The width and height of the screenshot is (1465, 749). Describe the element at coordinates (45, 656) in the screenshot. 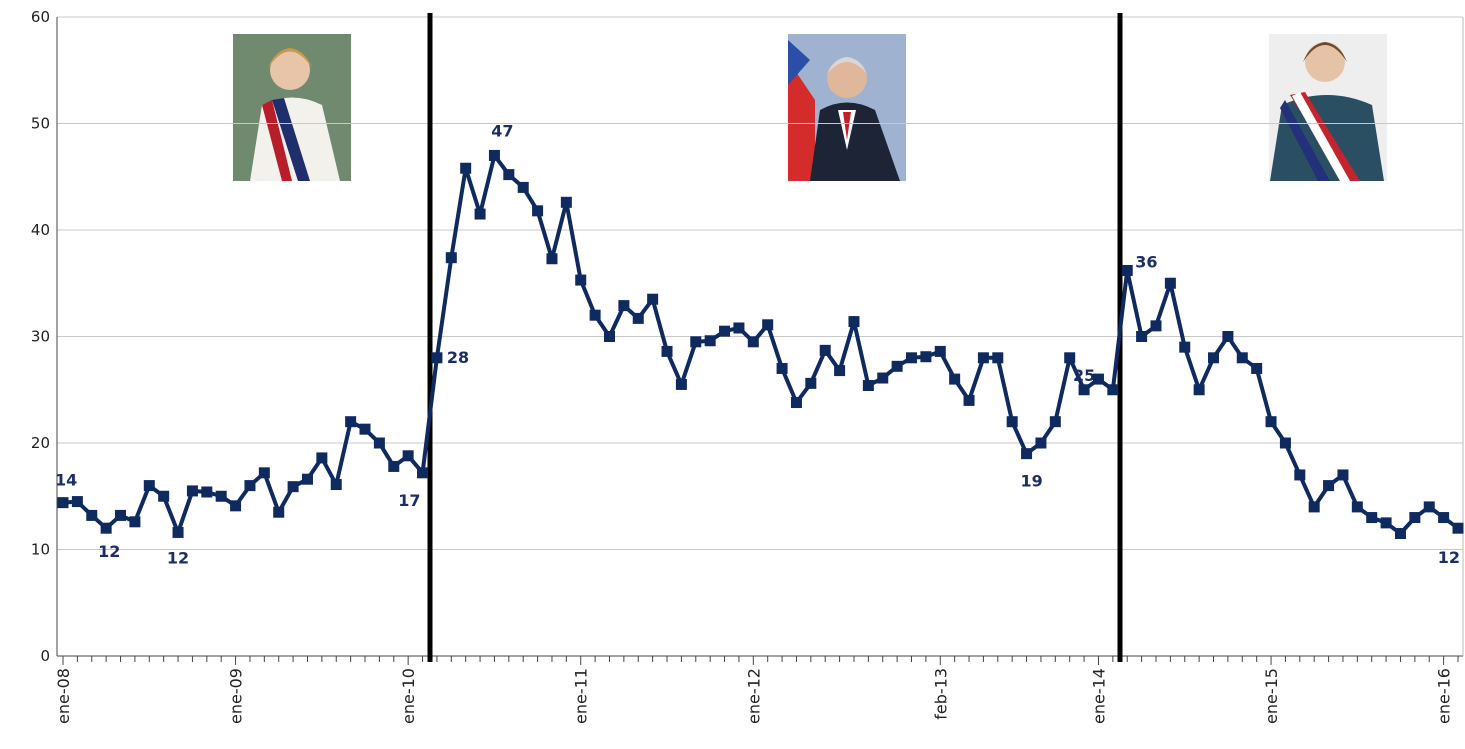

I see `y-tick-label: 0` at that location.